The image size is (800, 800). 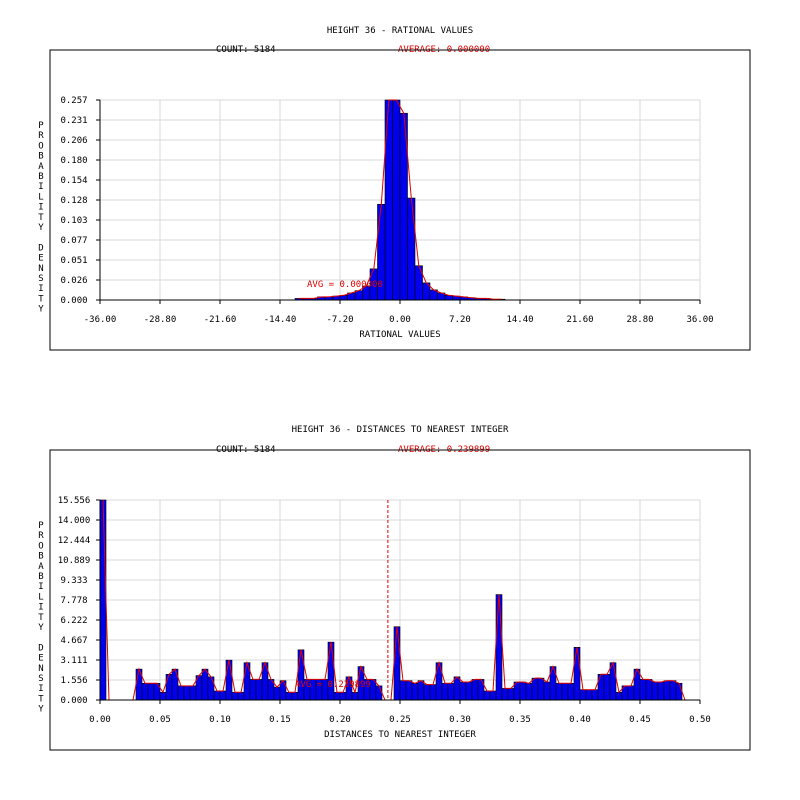 I want to click on x-tick-label: -36.00, so click(x=100, y=320).